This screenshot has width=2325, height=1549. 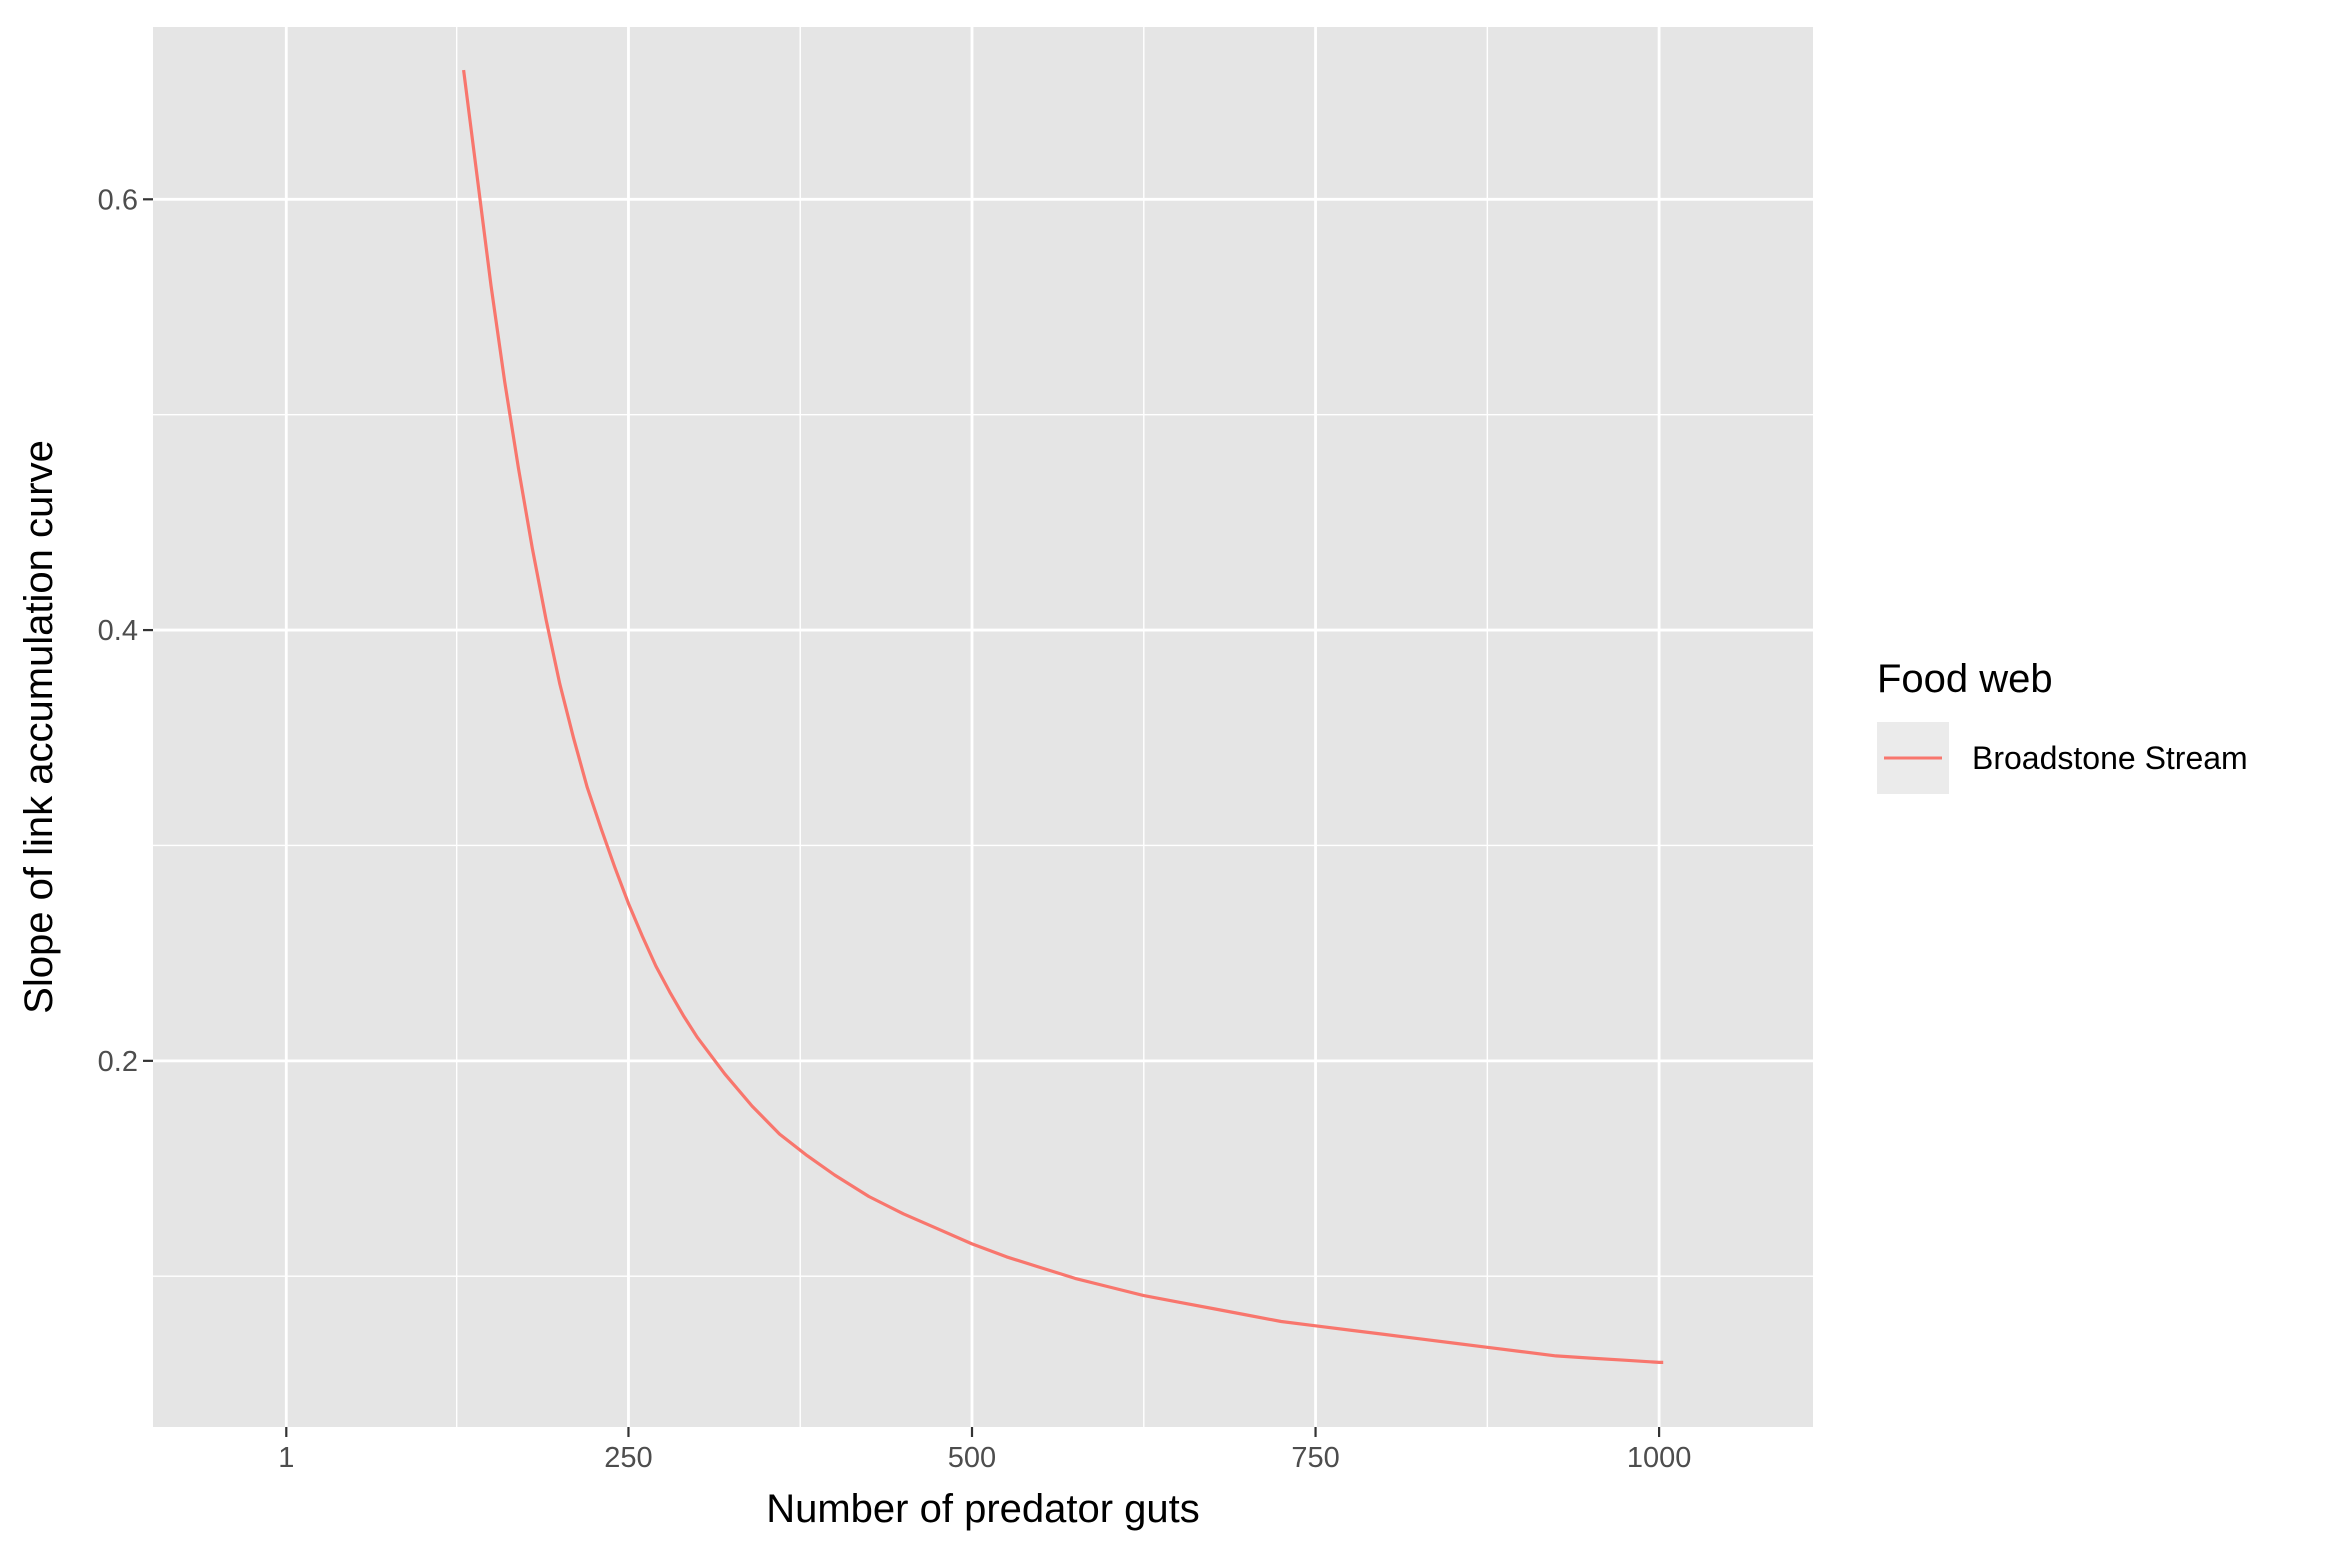 What do you see at coordinates (2110, 758) in the screenshot?
I see `legend-label: Broadstone Stream` at bounding box center [2110, 758].